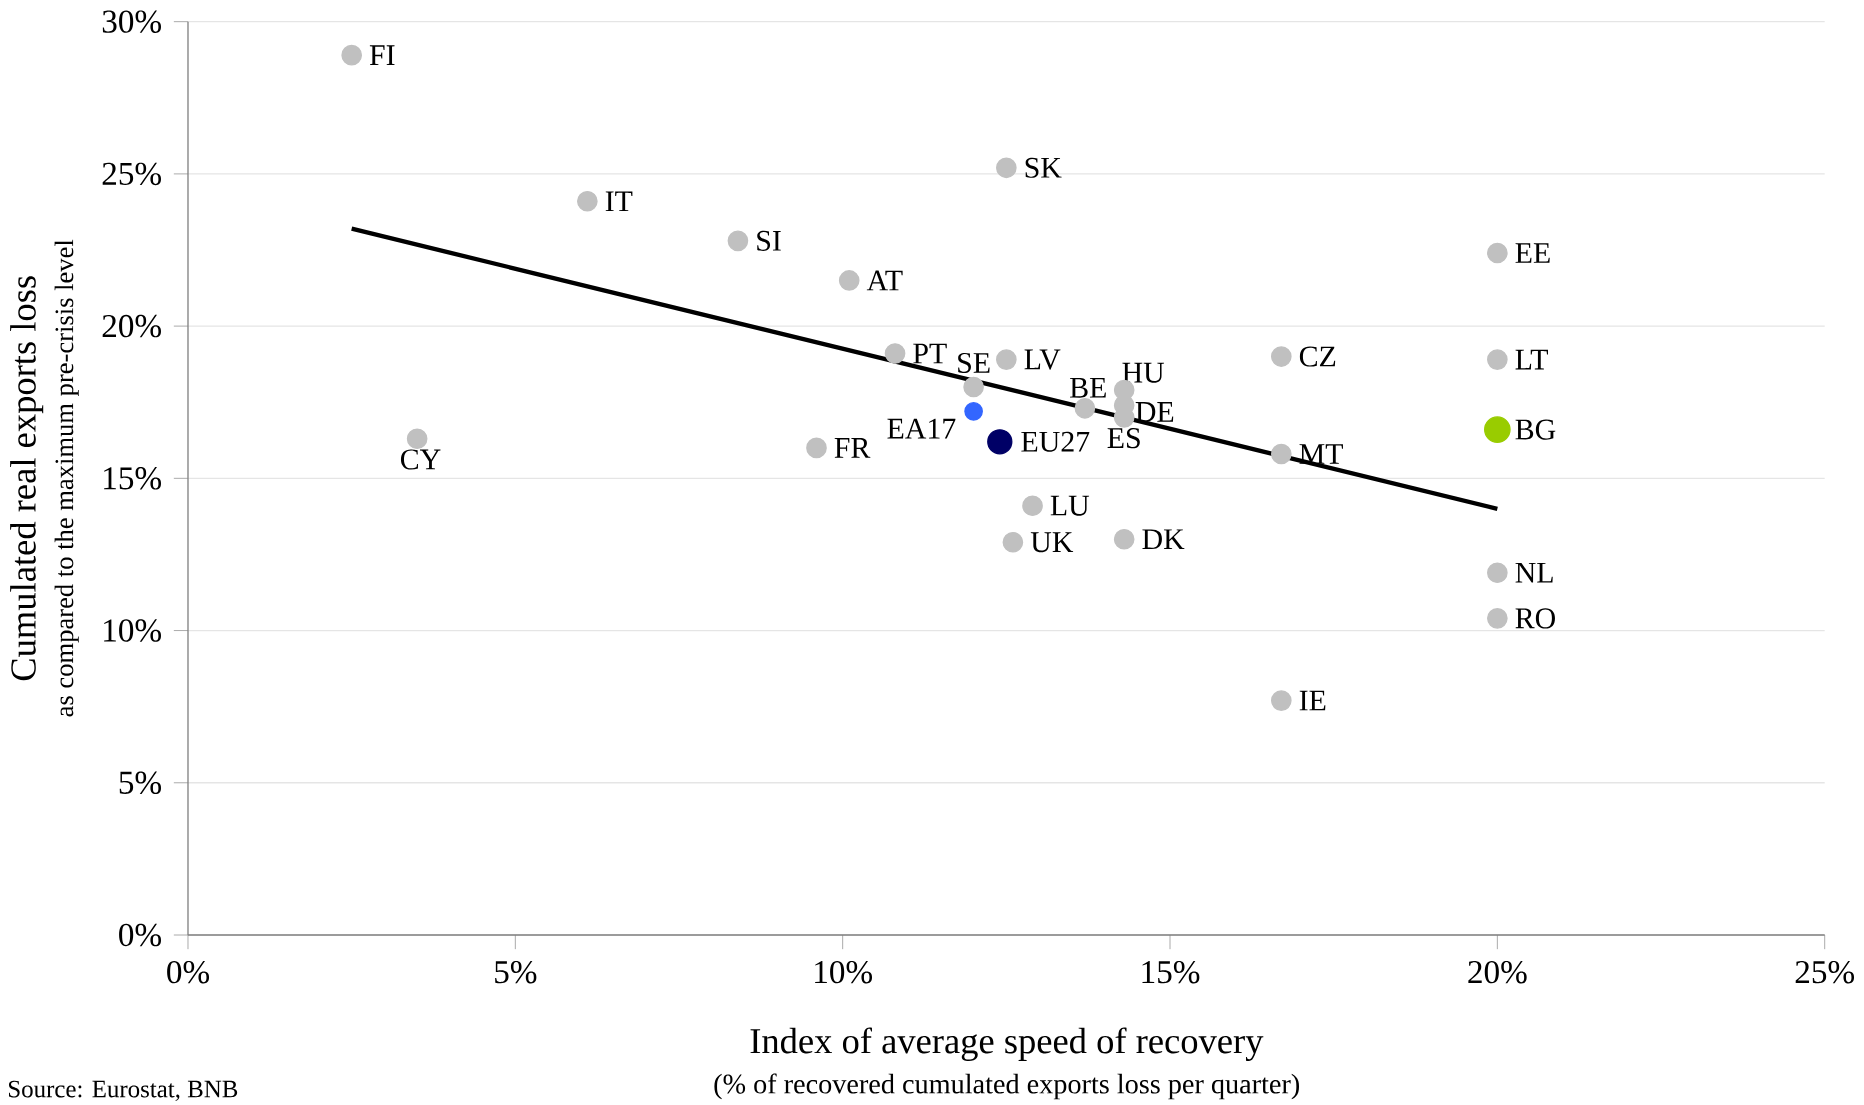 The image size is (1864, 1105). I want to click on annotation: UK, so click(1052, 542).